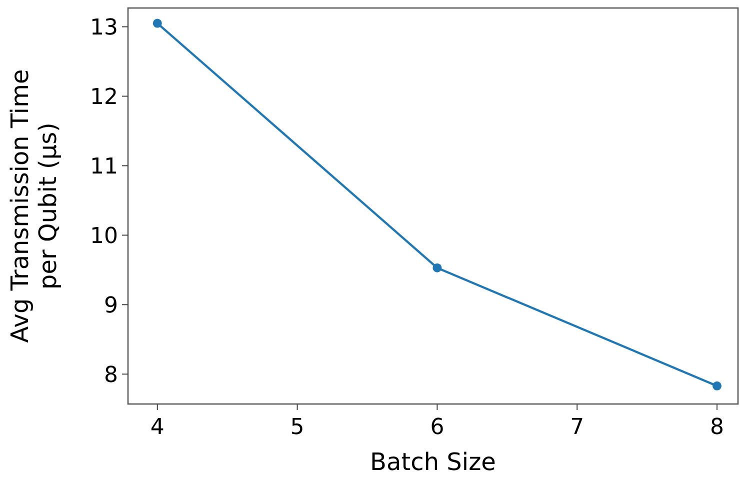  What do you see at coordinates (297, 427) in the screenshot?
I see `x-tick-label: 5` at bounding box center [297, 427].